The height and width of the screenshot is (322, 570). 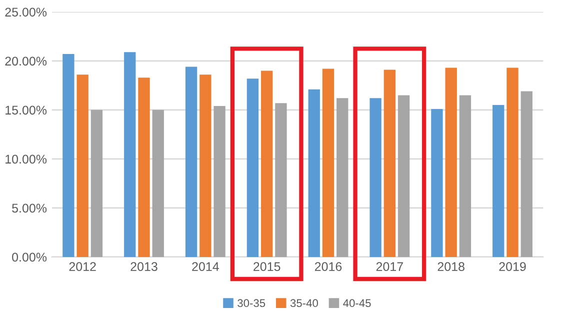 I want to click on x-tick-label: 2012, so click(x=82, y=266).